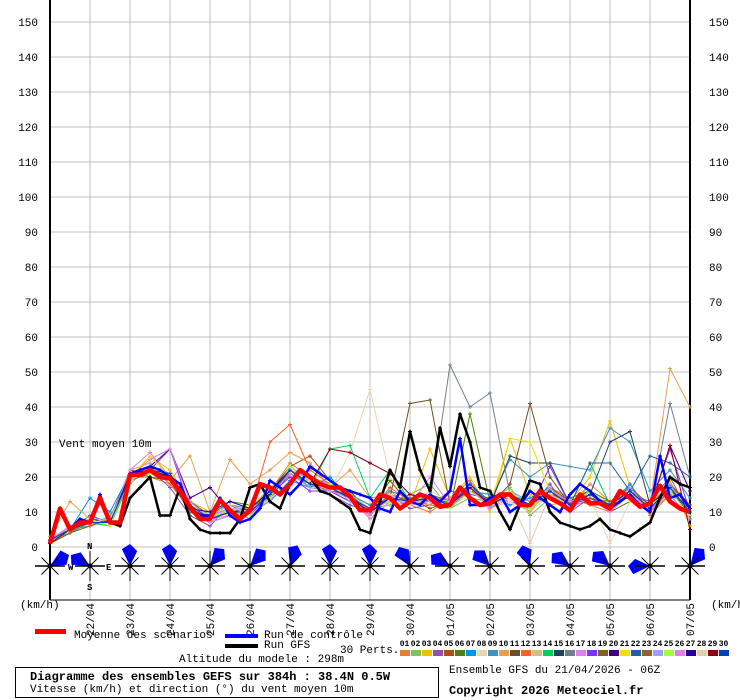  I want to click on perturbation-number: 10, so click(503, 644).